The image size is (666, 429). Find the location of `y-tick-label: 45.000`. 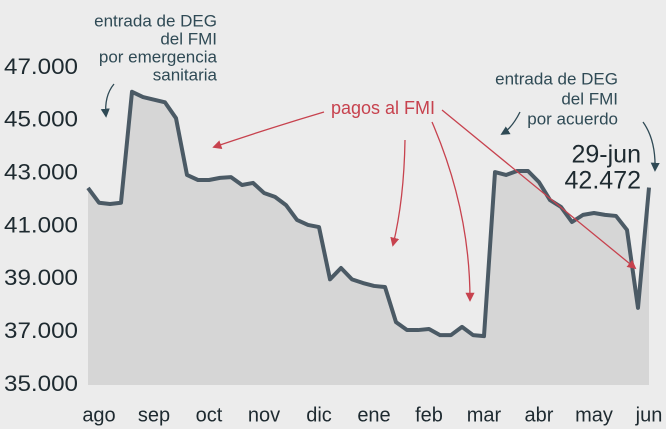

y-tick-label: 45.000 is located at coordinates (41, 119).